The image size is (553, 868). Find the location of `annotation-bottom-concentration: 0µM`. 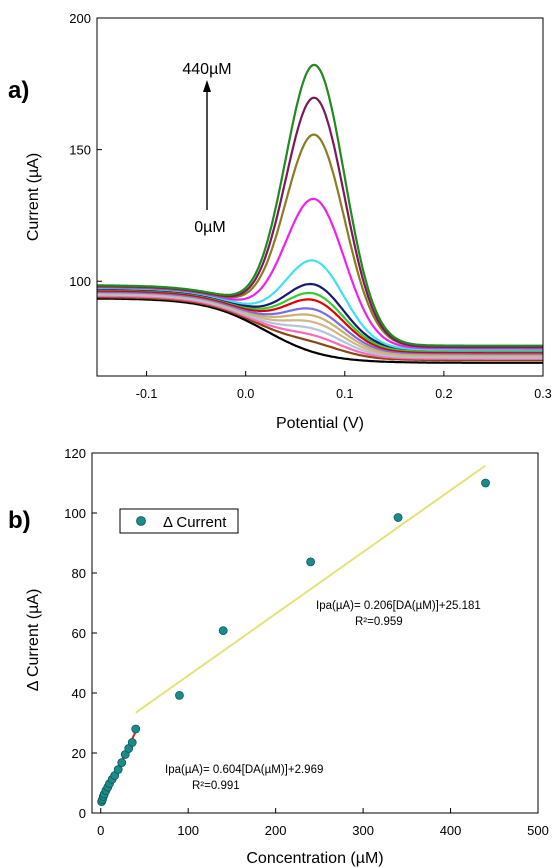

annotation-bottom-concentration: 0µM is located at coordinates (209, 227).